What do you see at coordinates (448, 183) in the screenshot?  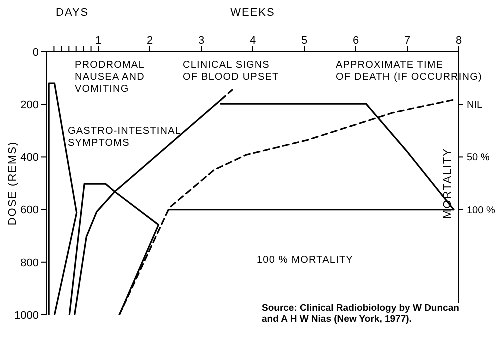 I see `y2-axis-title: MORTALITY` at bounding box center [448, 183].